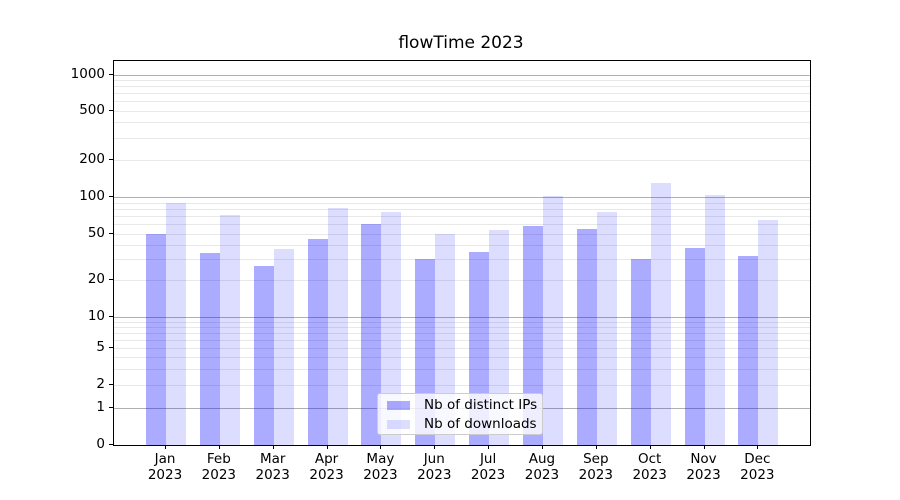 The height and width of the screenshot is (500, 900). I want to click on y-tick-label: 1, so click(100, 406).